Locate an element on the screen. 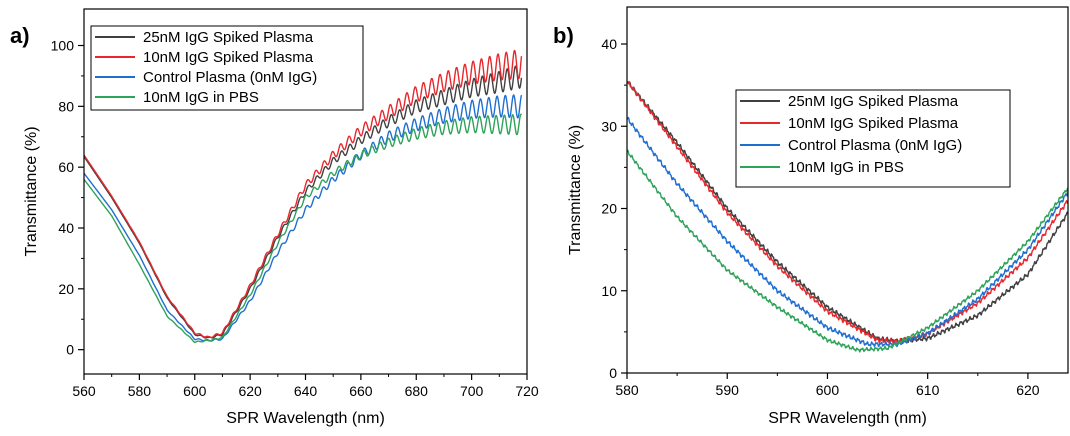 This screenshot has width=1070, height=436. y-tick-label: 30 is located at coordinates (609, 126).